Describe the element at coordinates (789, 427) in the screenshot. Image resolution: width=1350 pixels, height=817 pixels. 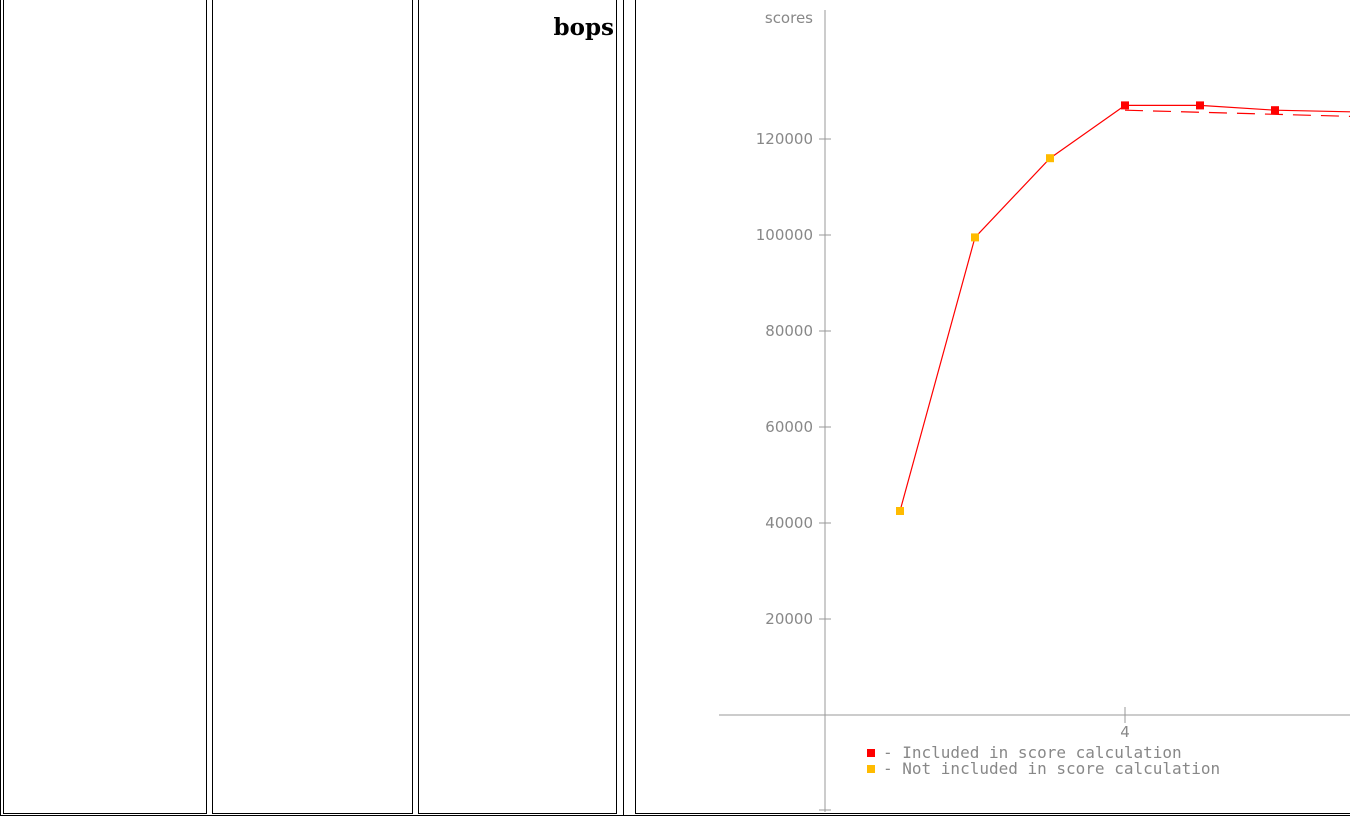
I see `y-tick-label: 60000` at that location.